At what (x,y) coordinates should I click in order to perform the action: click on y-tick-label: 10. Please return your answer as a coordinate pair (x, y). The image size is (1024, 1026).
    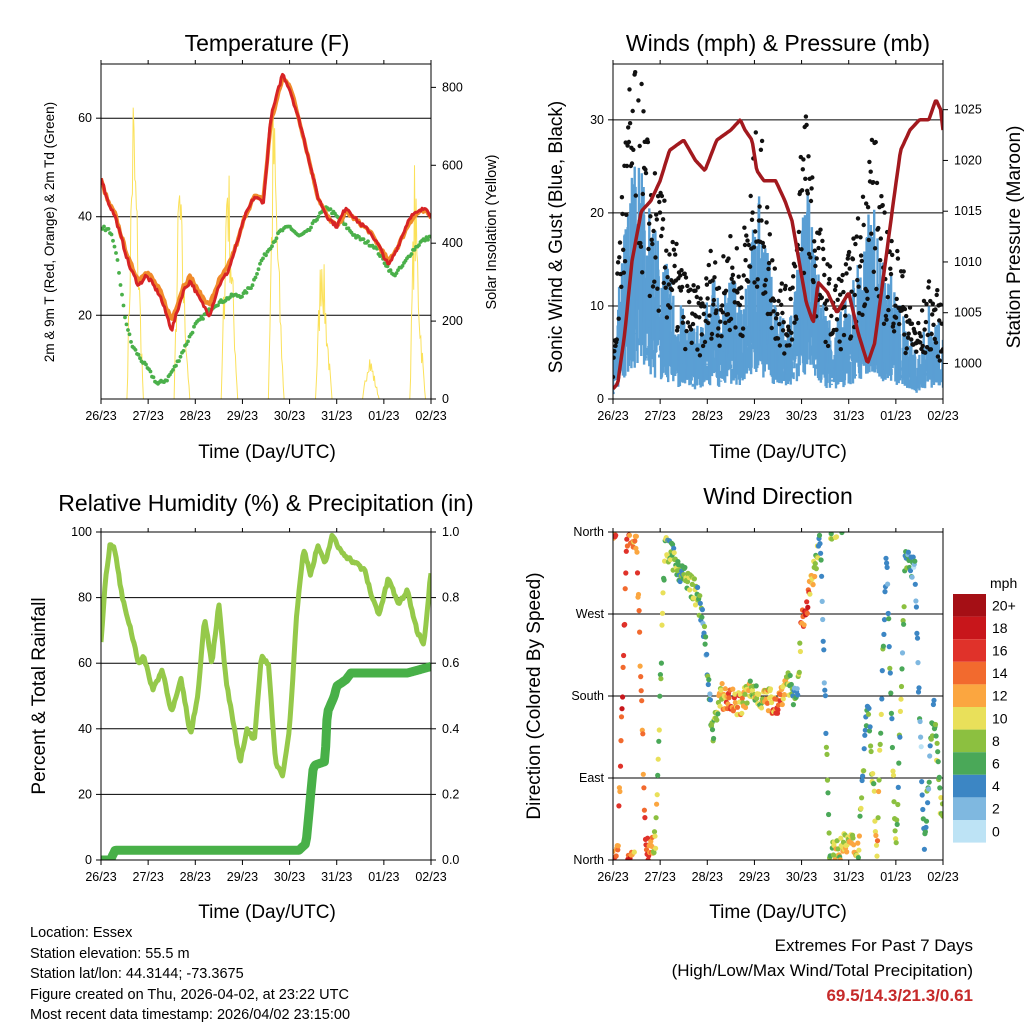
    Looking at the image, I should click on (597, 306).